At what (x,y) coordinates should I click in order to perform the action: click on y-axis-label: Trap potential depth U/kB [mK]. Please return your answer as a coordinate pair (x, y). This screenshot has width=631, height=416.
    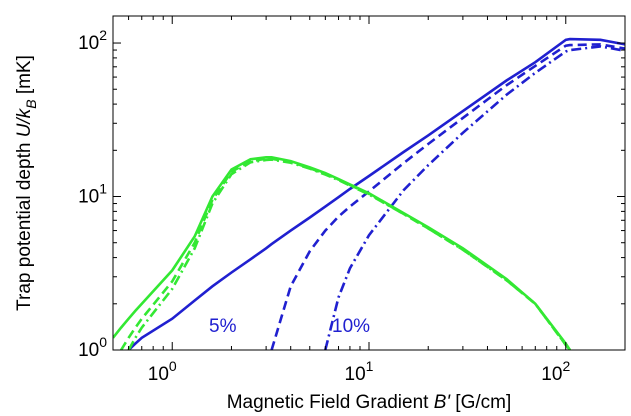
    Looking at the image, I should click on (26, 183).